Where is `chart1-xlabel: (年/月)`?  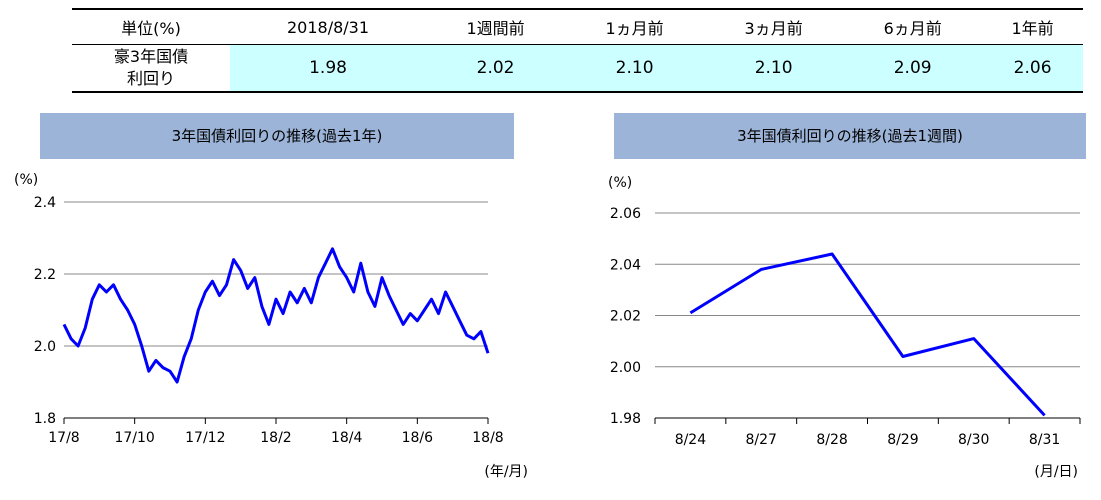 chart1-xlabel: (年/月) is located at coordinates (506, 472).